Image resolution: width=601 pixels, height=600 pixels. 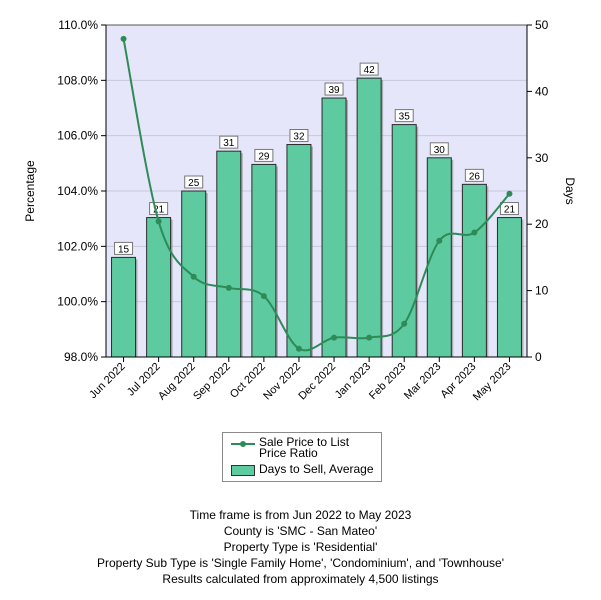 I want to click on y2-tick-label: 30, so click(x=542, y=158).